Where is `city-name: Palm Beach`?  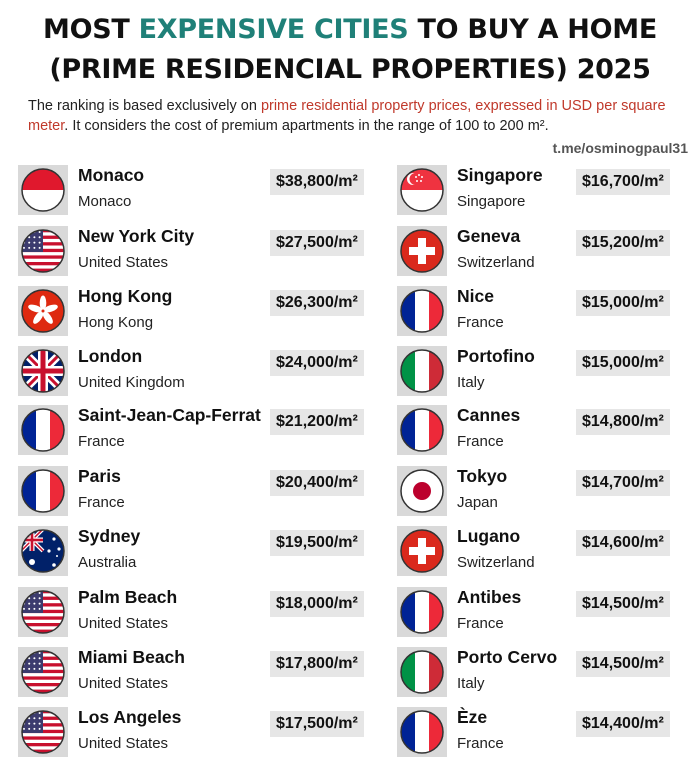 city-name: Palm Beach is located at coordinates (128, 597).